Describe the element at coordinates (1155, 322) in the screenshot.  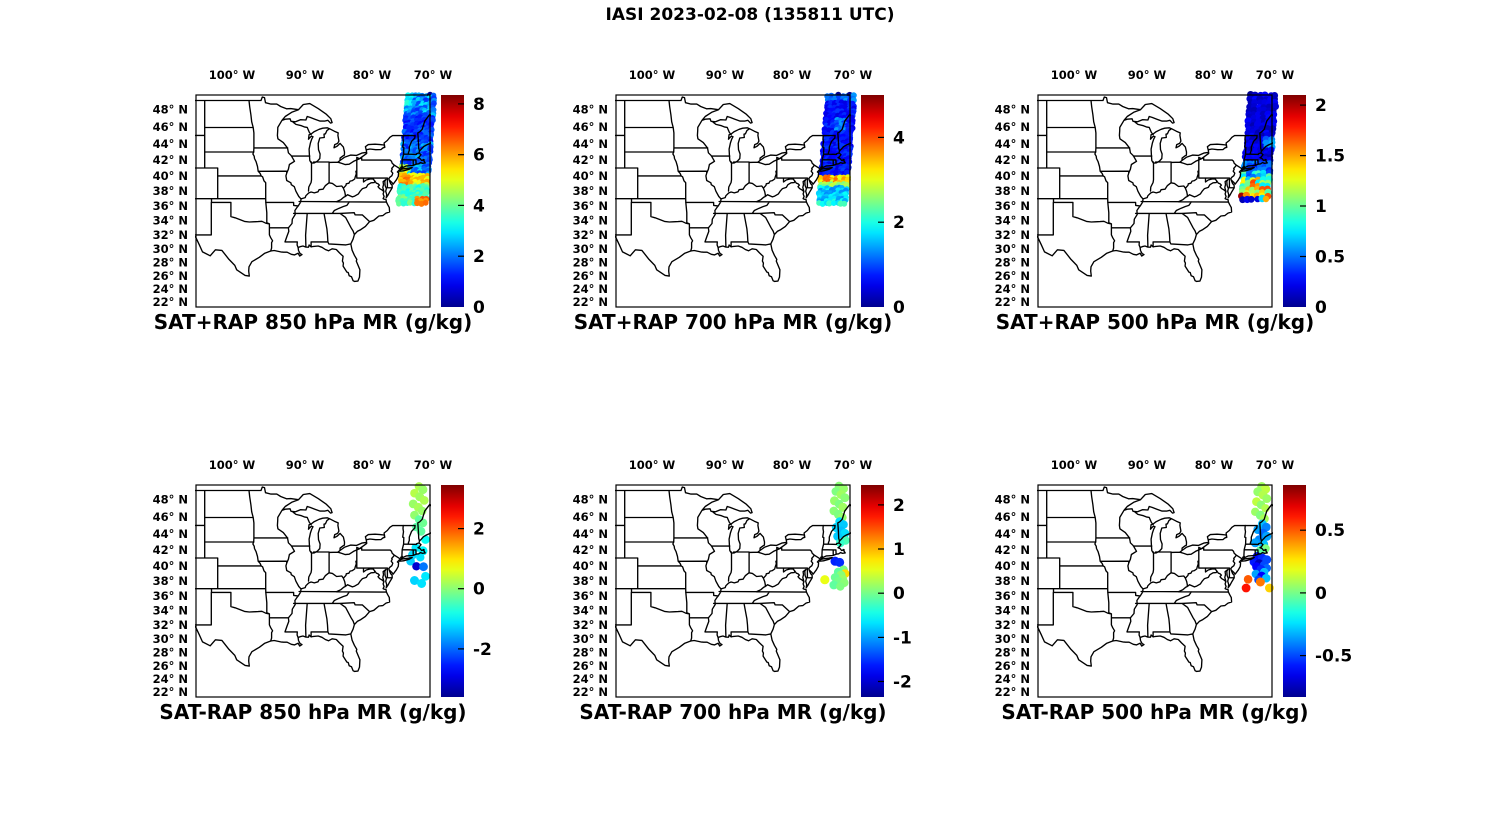
I see `panel-title: SAT+RAP 500 hPa MR (g/kg)` at that location.